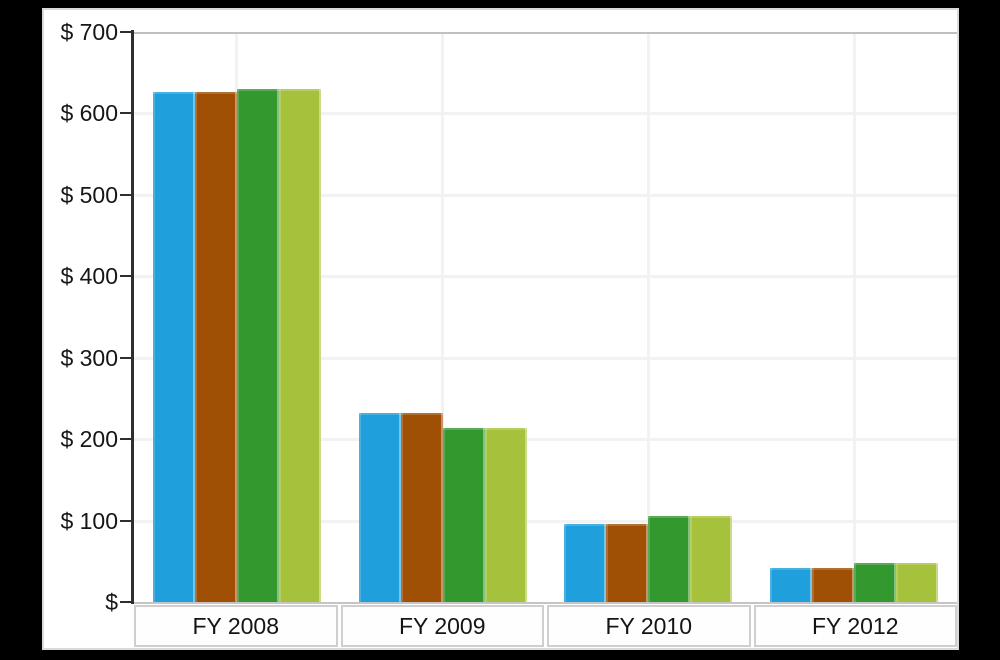  I want to click on y-axis-line, so click(132, 317).